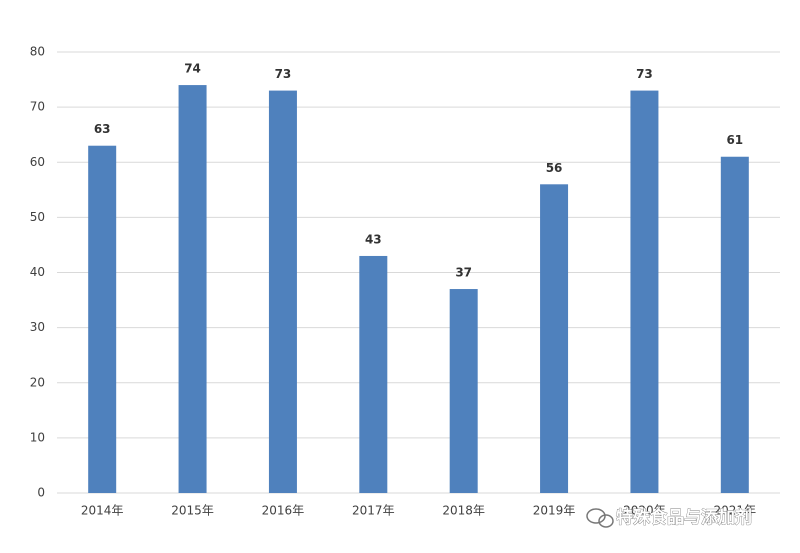 The image size is (800, 553). What do you see at coordinates (644, 511) in the screenshot?
I see `x-tick-label: 2020年` at bounding box center [644, 511].